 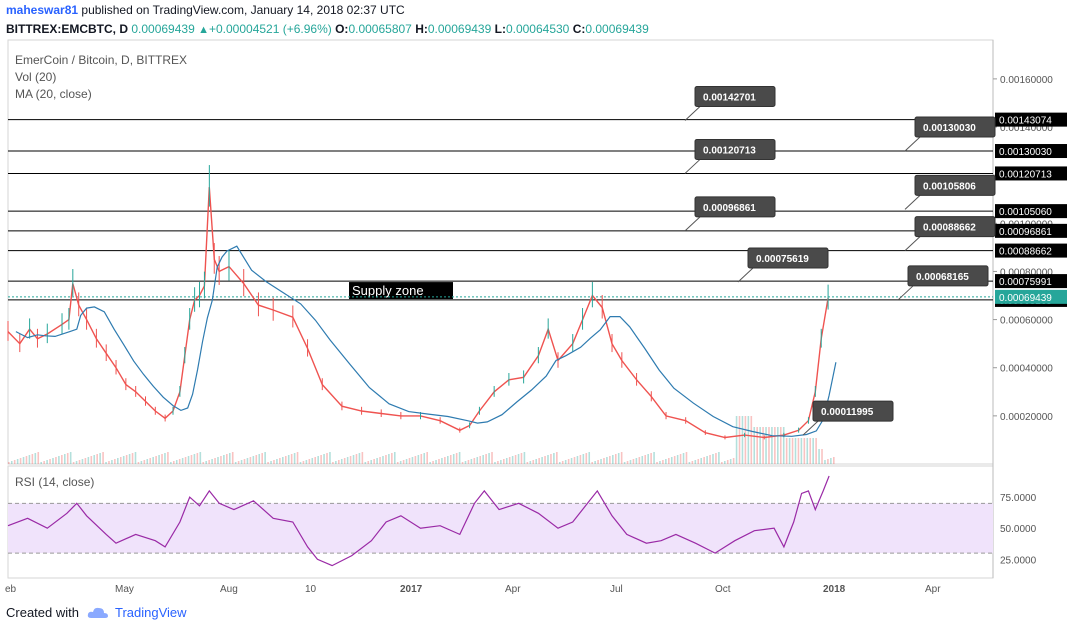 I want to click on legend-ma: MA (20, close), so click(x=53, y=94).